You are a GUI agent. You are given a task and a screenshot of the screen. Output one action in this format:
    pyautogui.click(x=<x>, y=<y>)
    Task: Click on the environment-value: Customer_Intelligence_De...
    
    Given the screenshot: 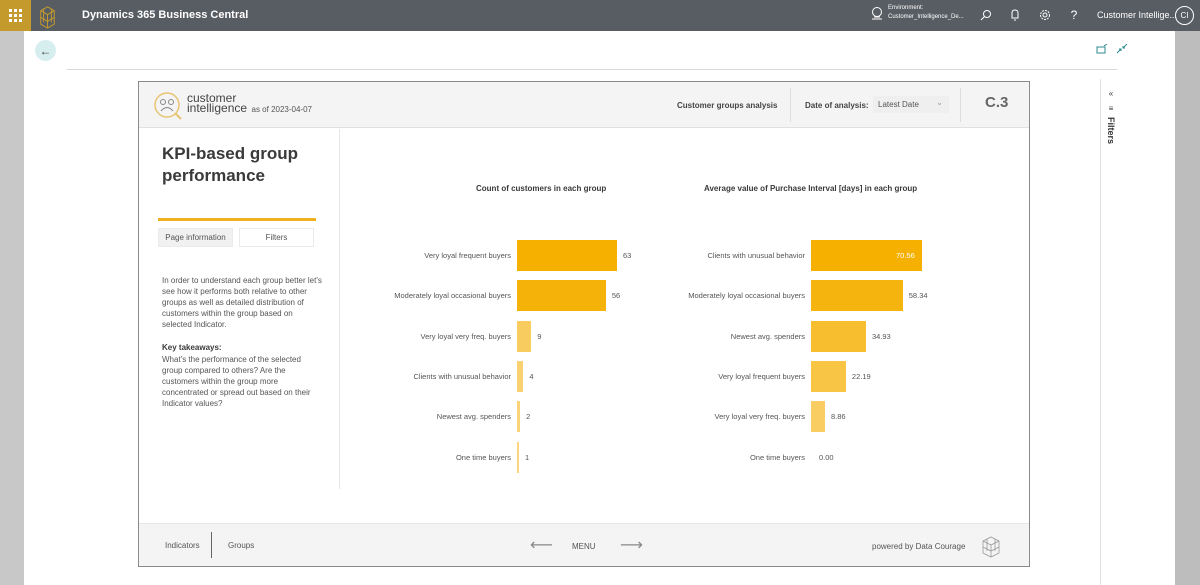 What is the action you would take?
    pyautogui.click(x=926, y=17)
    